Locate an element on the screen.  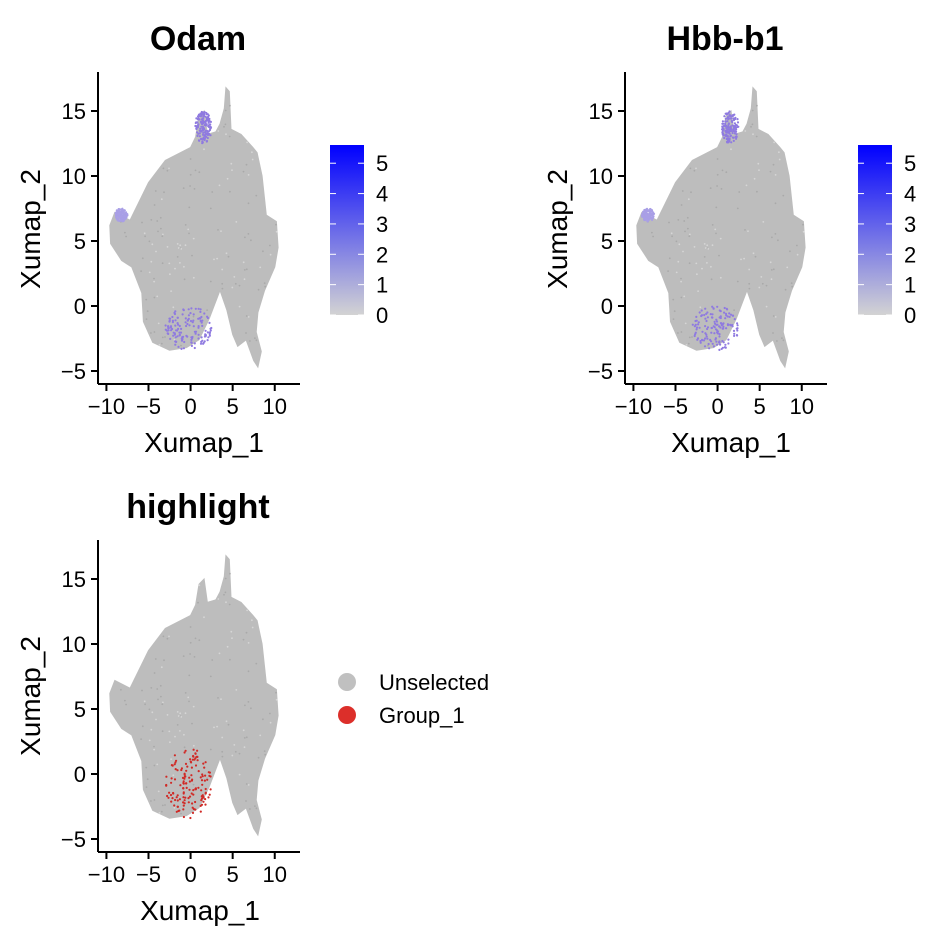
expression-overlay is located at coordinates (690, 230).